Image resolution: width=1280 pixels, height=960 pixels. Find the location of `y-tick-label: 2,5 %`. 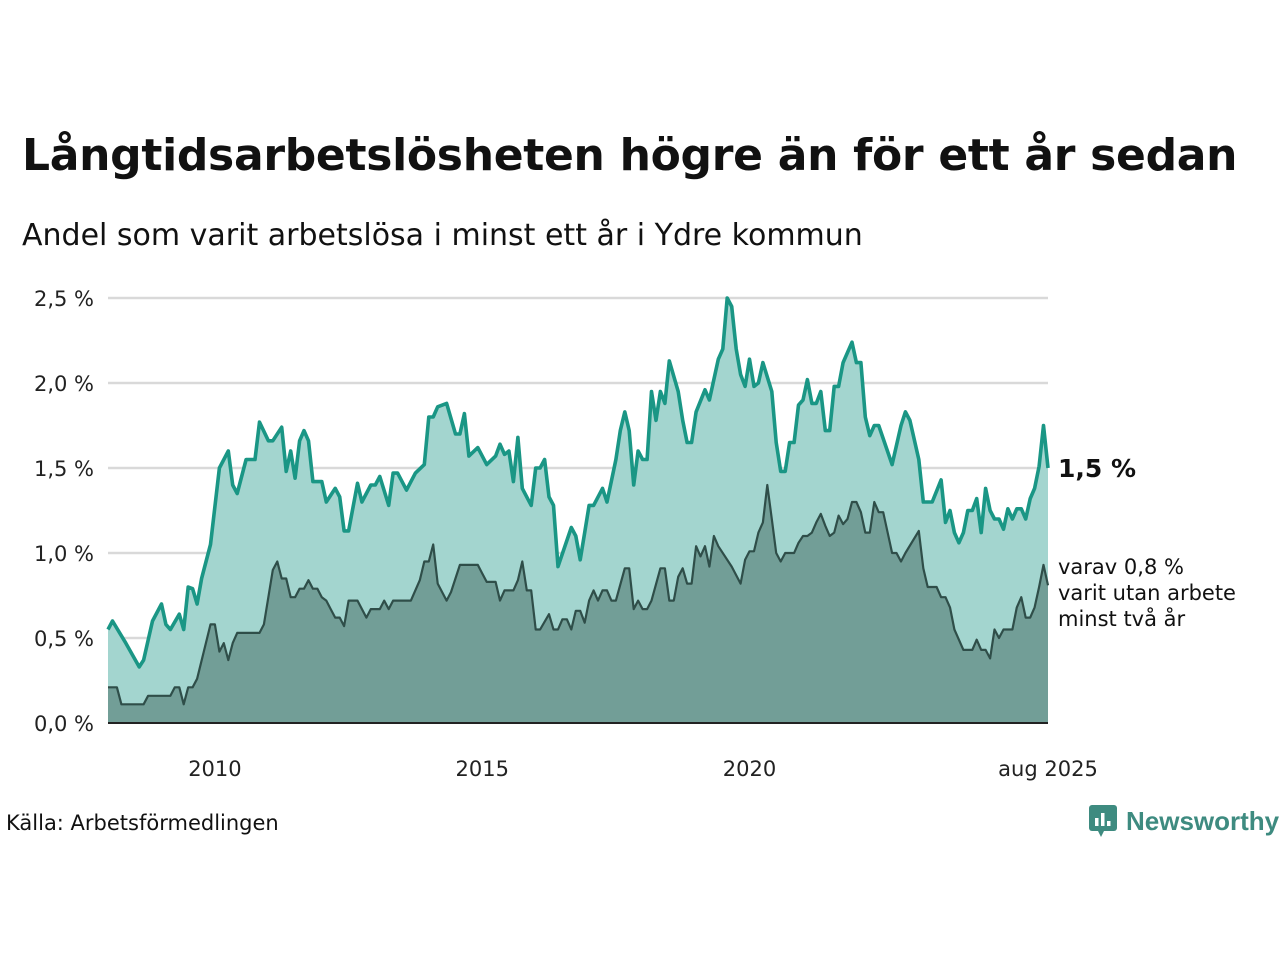

y-tick-label: 2,5 % is located at coordinates (64, 299).